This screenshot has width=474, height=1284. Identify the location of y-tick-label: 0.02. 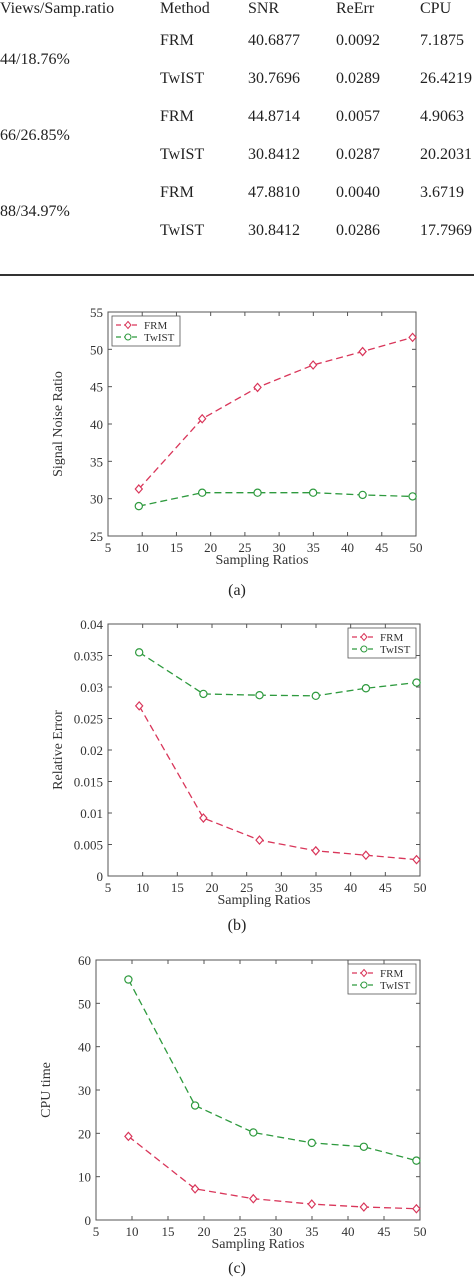
(91, 750).